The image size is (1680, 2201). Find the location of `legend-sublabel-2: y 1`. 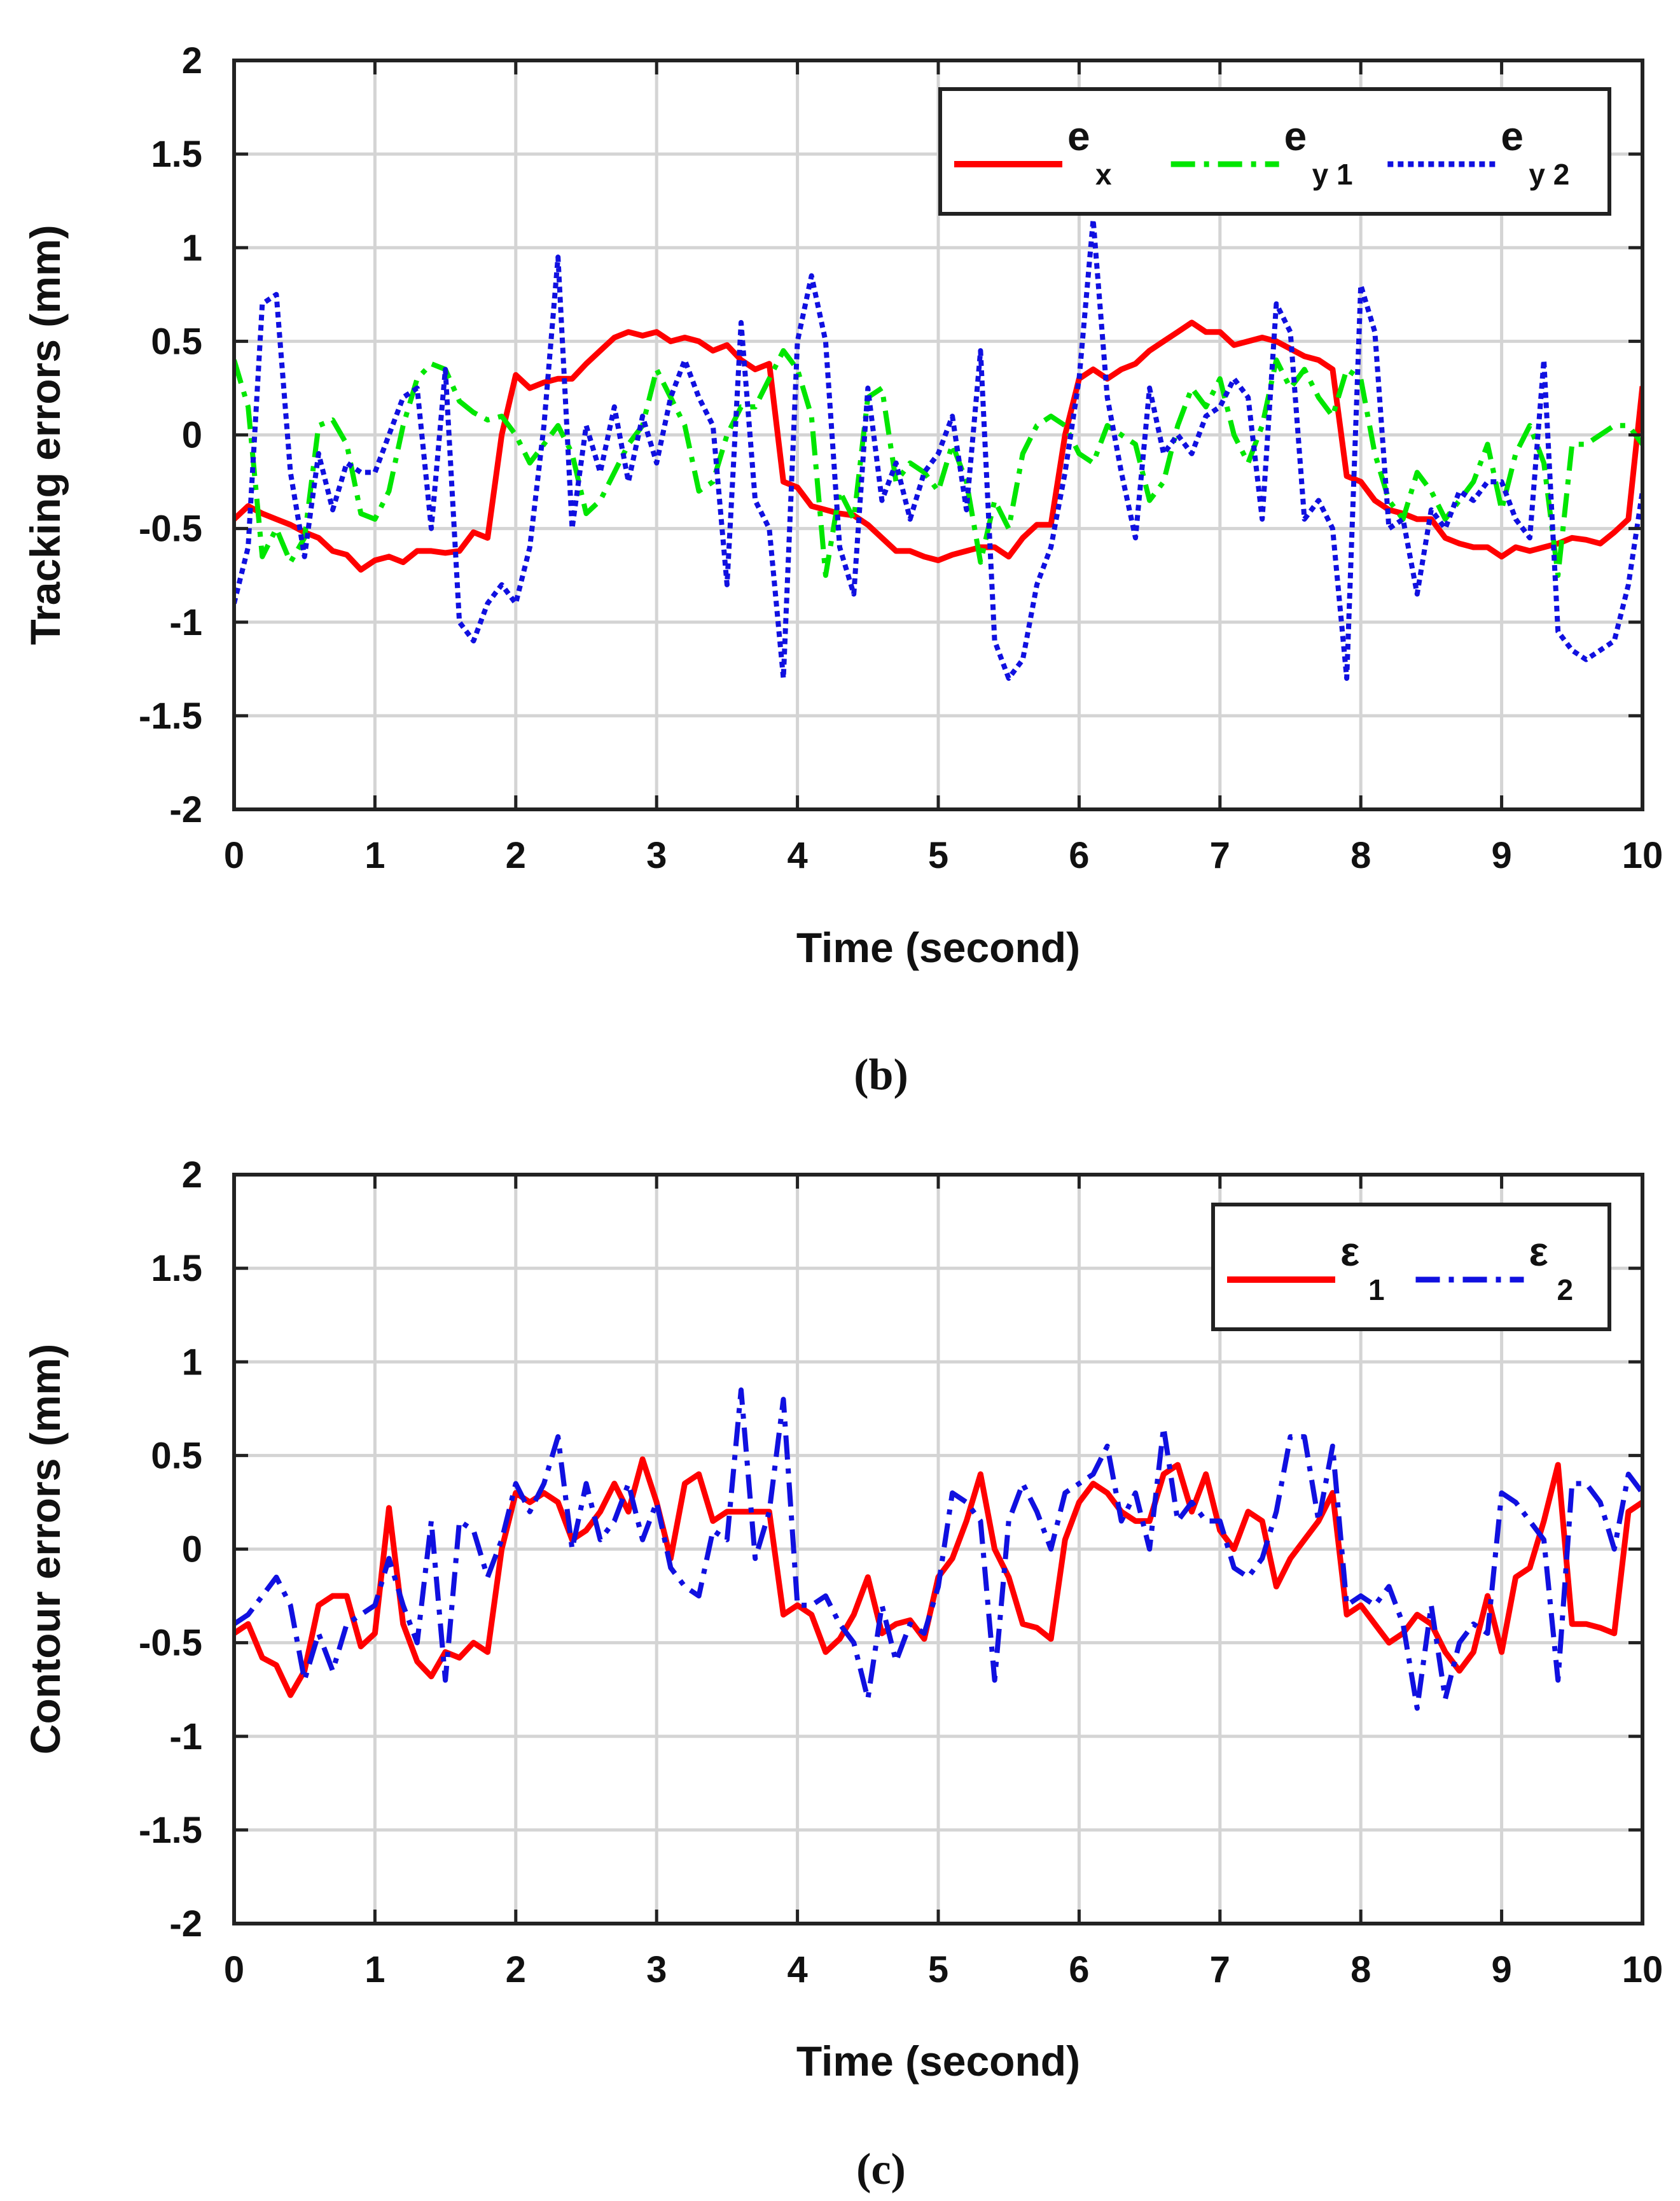

legend-sublabel-2: y 1 is located at coordinates (1332, 174).